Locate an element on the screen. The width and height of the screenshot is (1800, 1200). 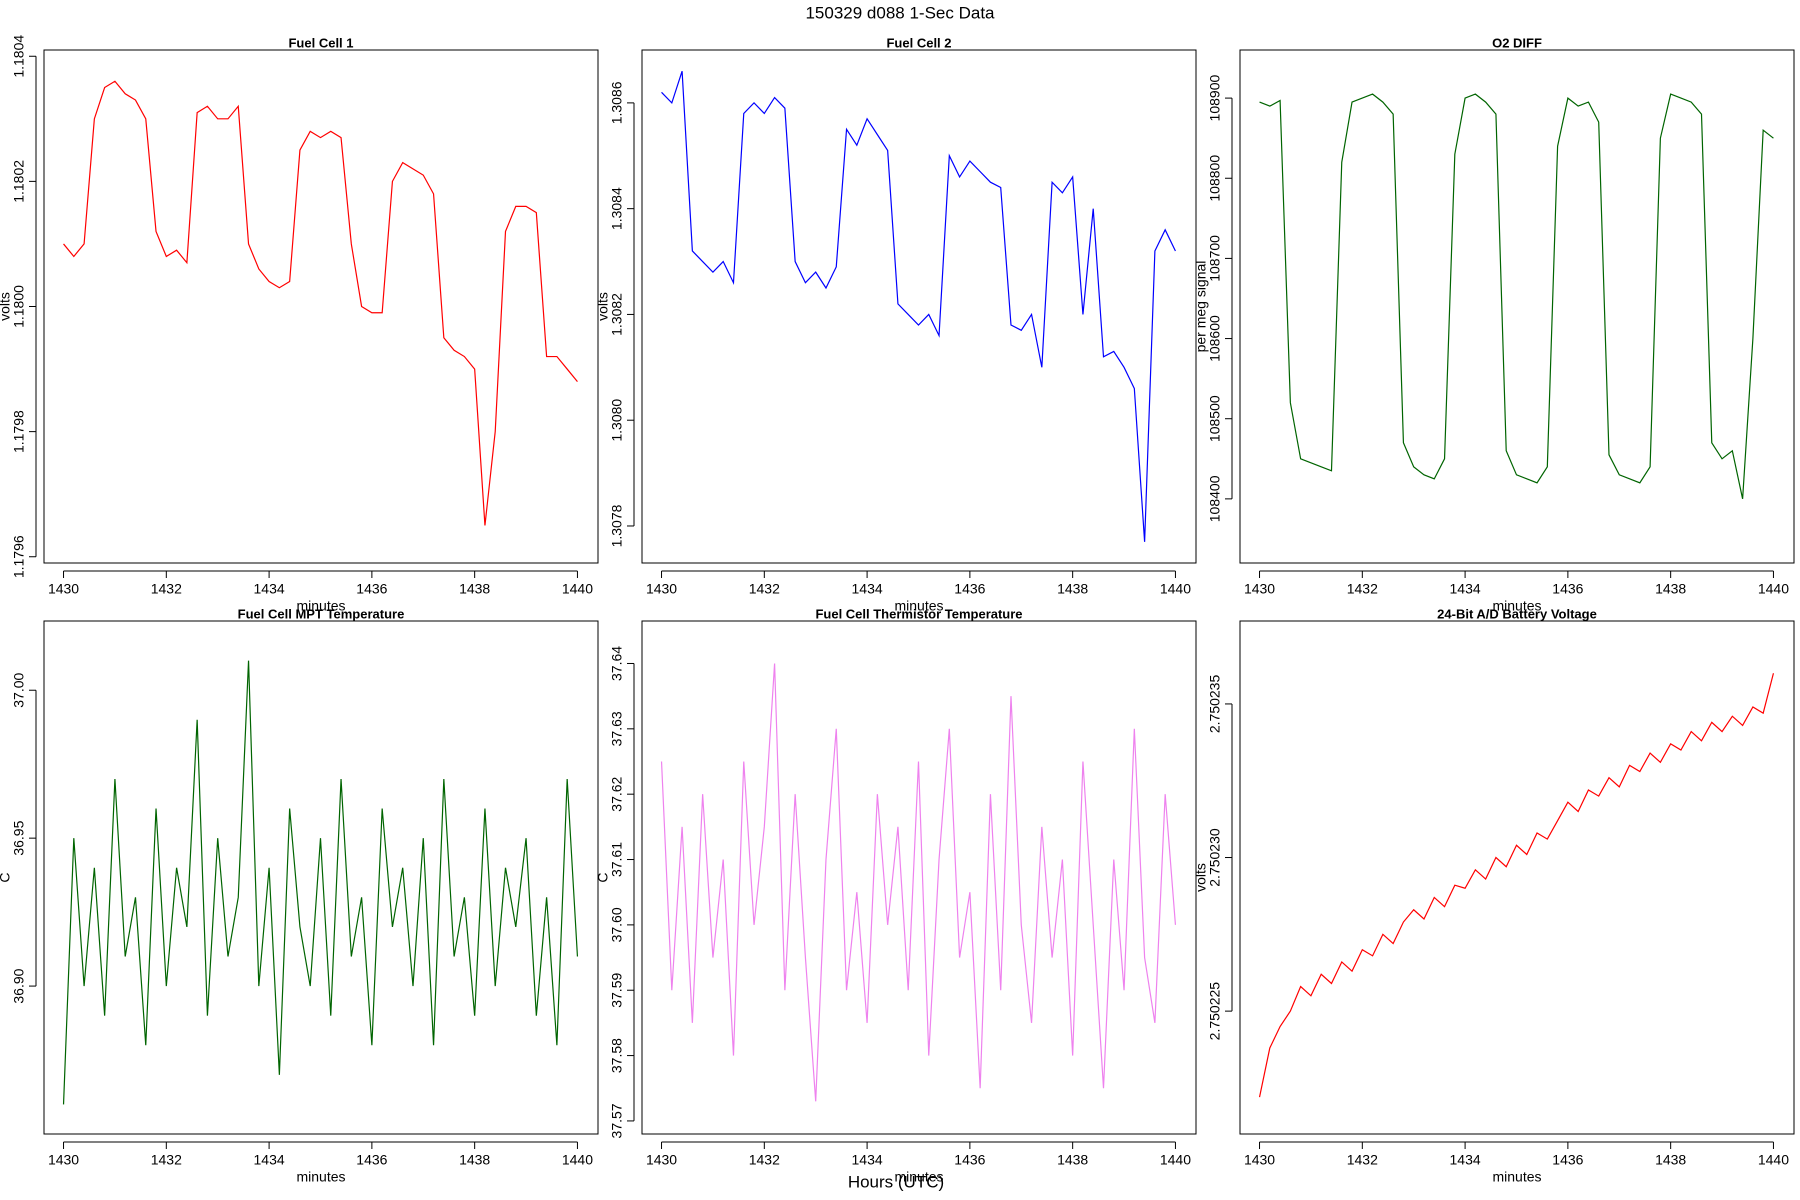
panel-title: 24-Bit A/D Battery Voltage is located at coordinates (1517, 613).